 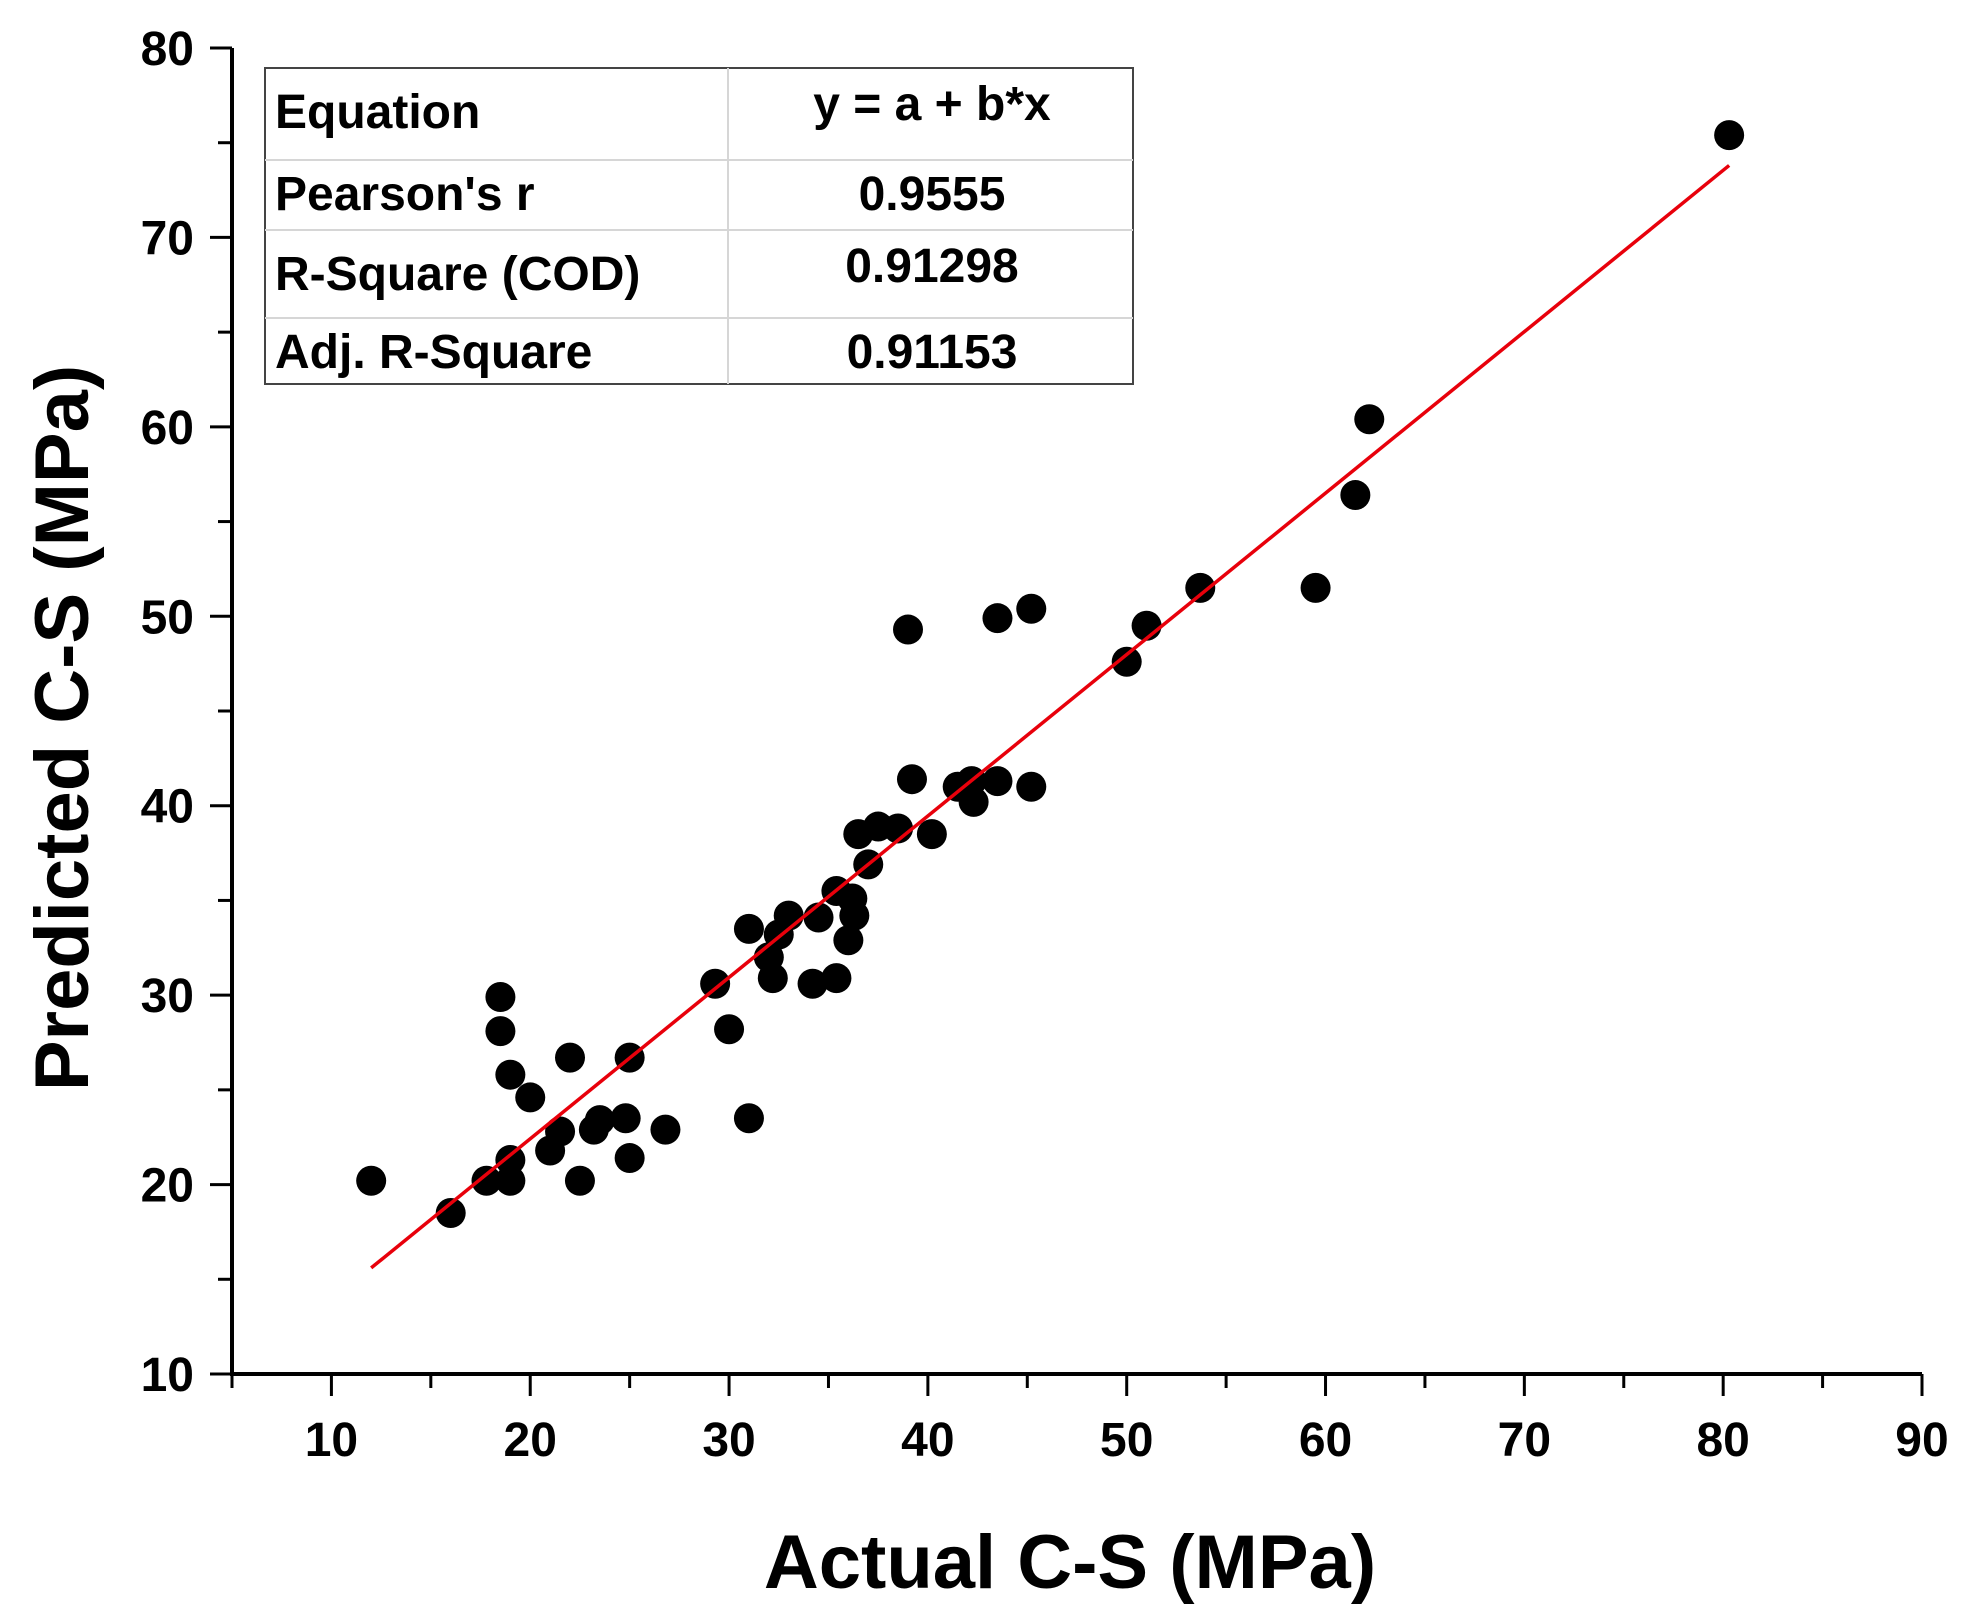 I want to click on x-tick-label: 70, so click(x=1524, y=1440).